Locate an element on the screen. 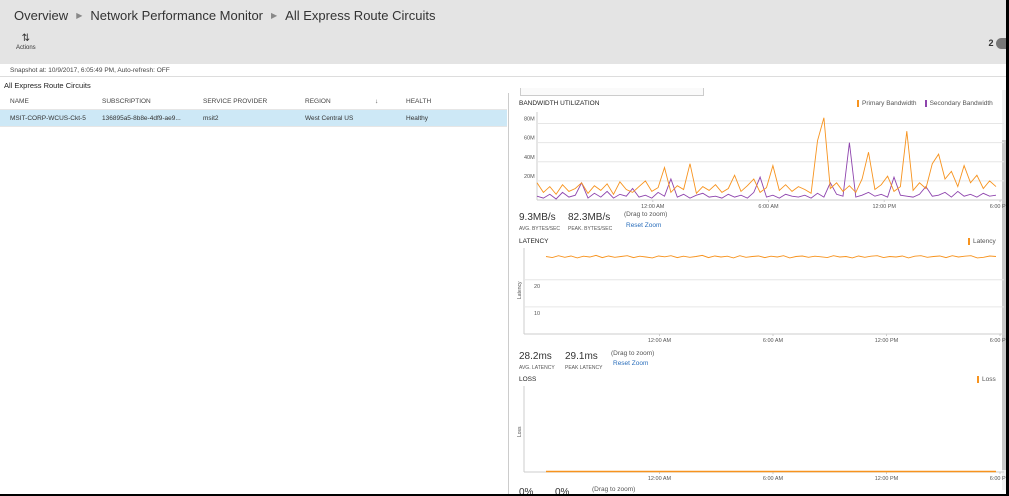  latency-title: LATENCY is located at coordinates (534, 241).